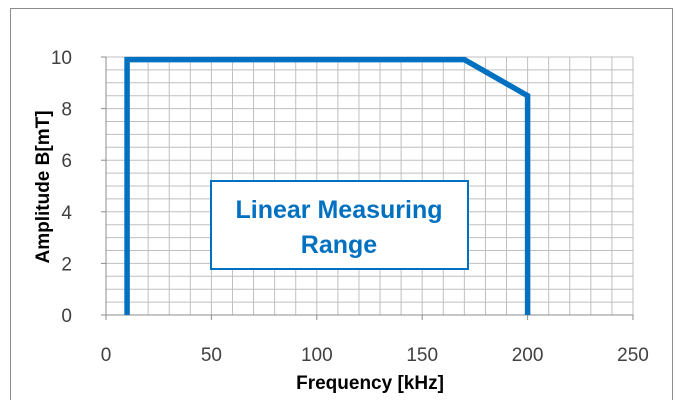  I want to click on y-tick-label: 0, so click(66, 316).